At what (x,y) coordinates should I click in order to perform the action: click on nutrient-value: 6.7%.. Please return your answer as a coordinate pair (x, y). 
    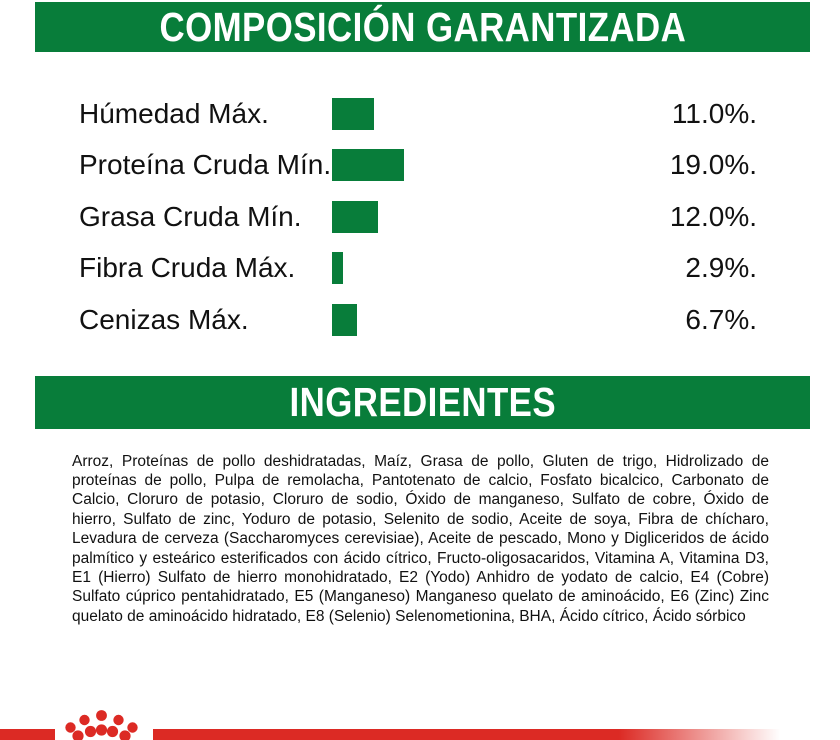
    Looking at the image, I should click on (721, 319).